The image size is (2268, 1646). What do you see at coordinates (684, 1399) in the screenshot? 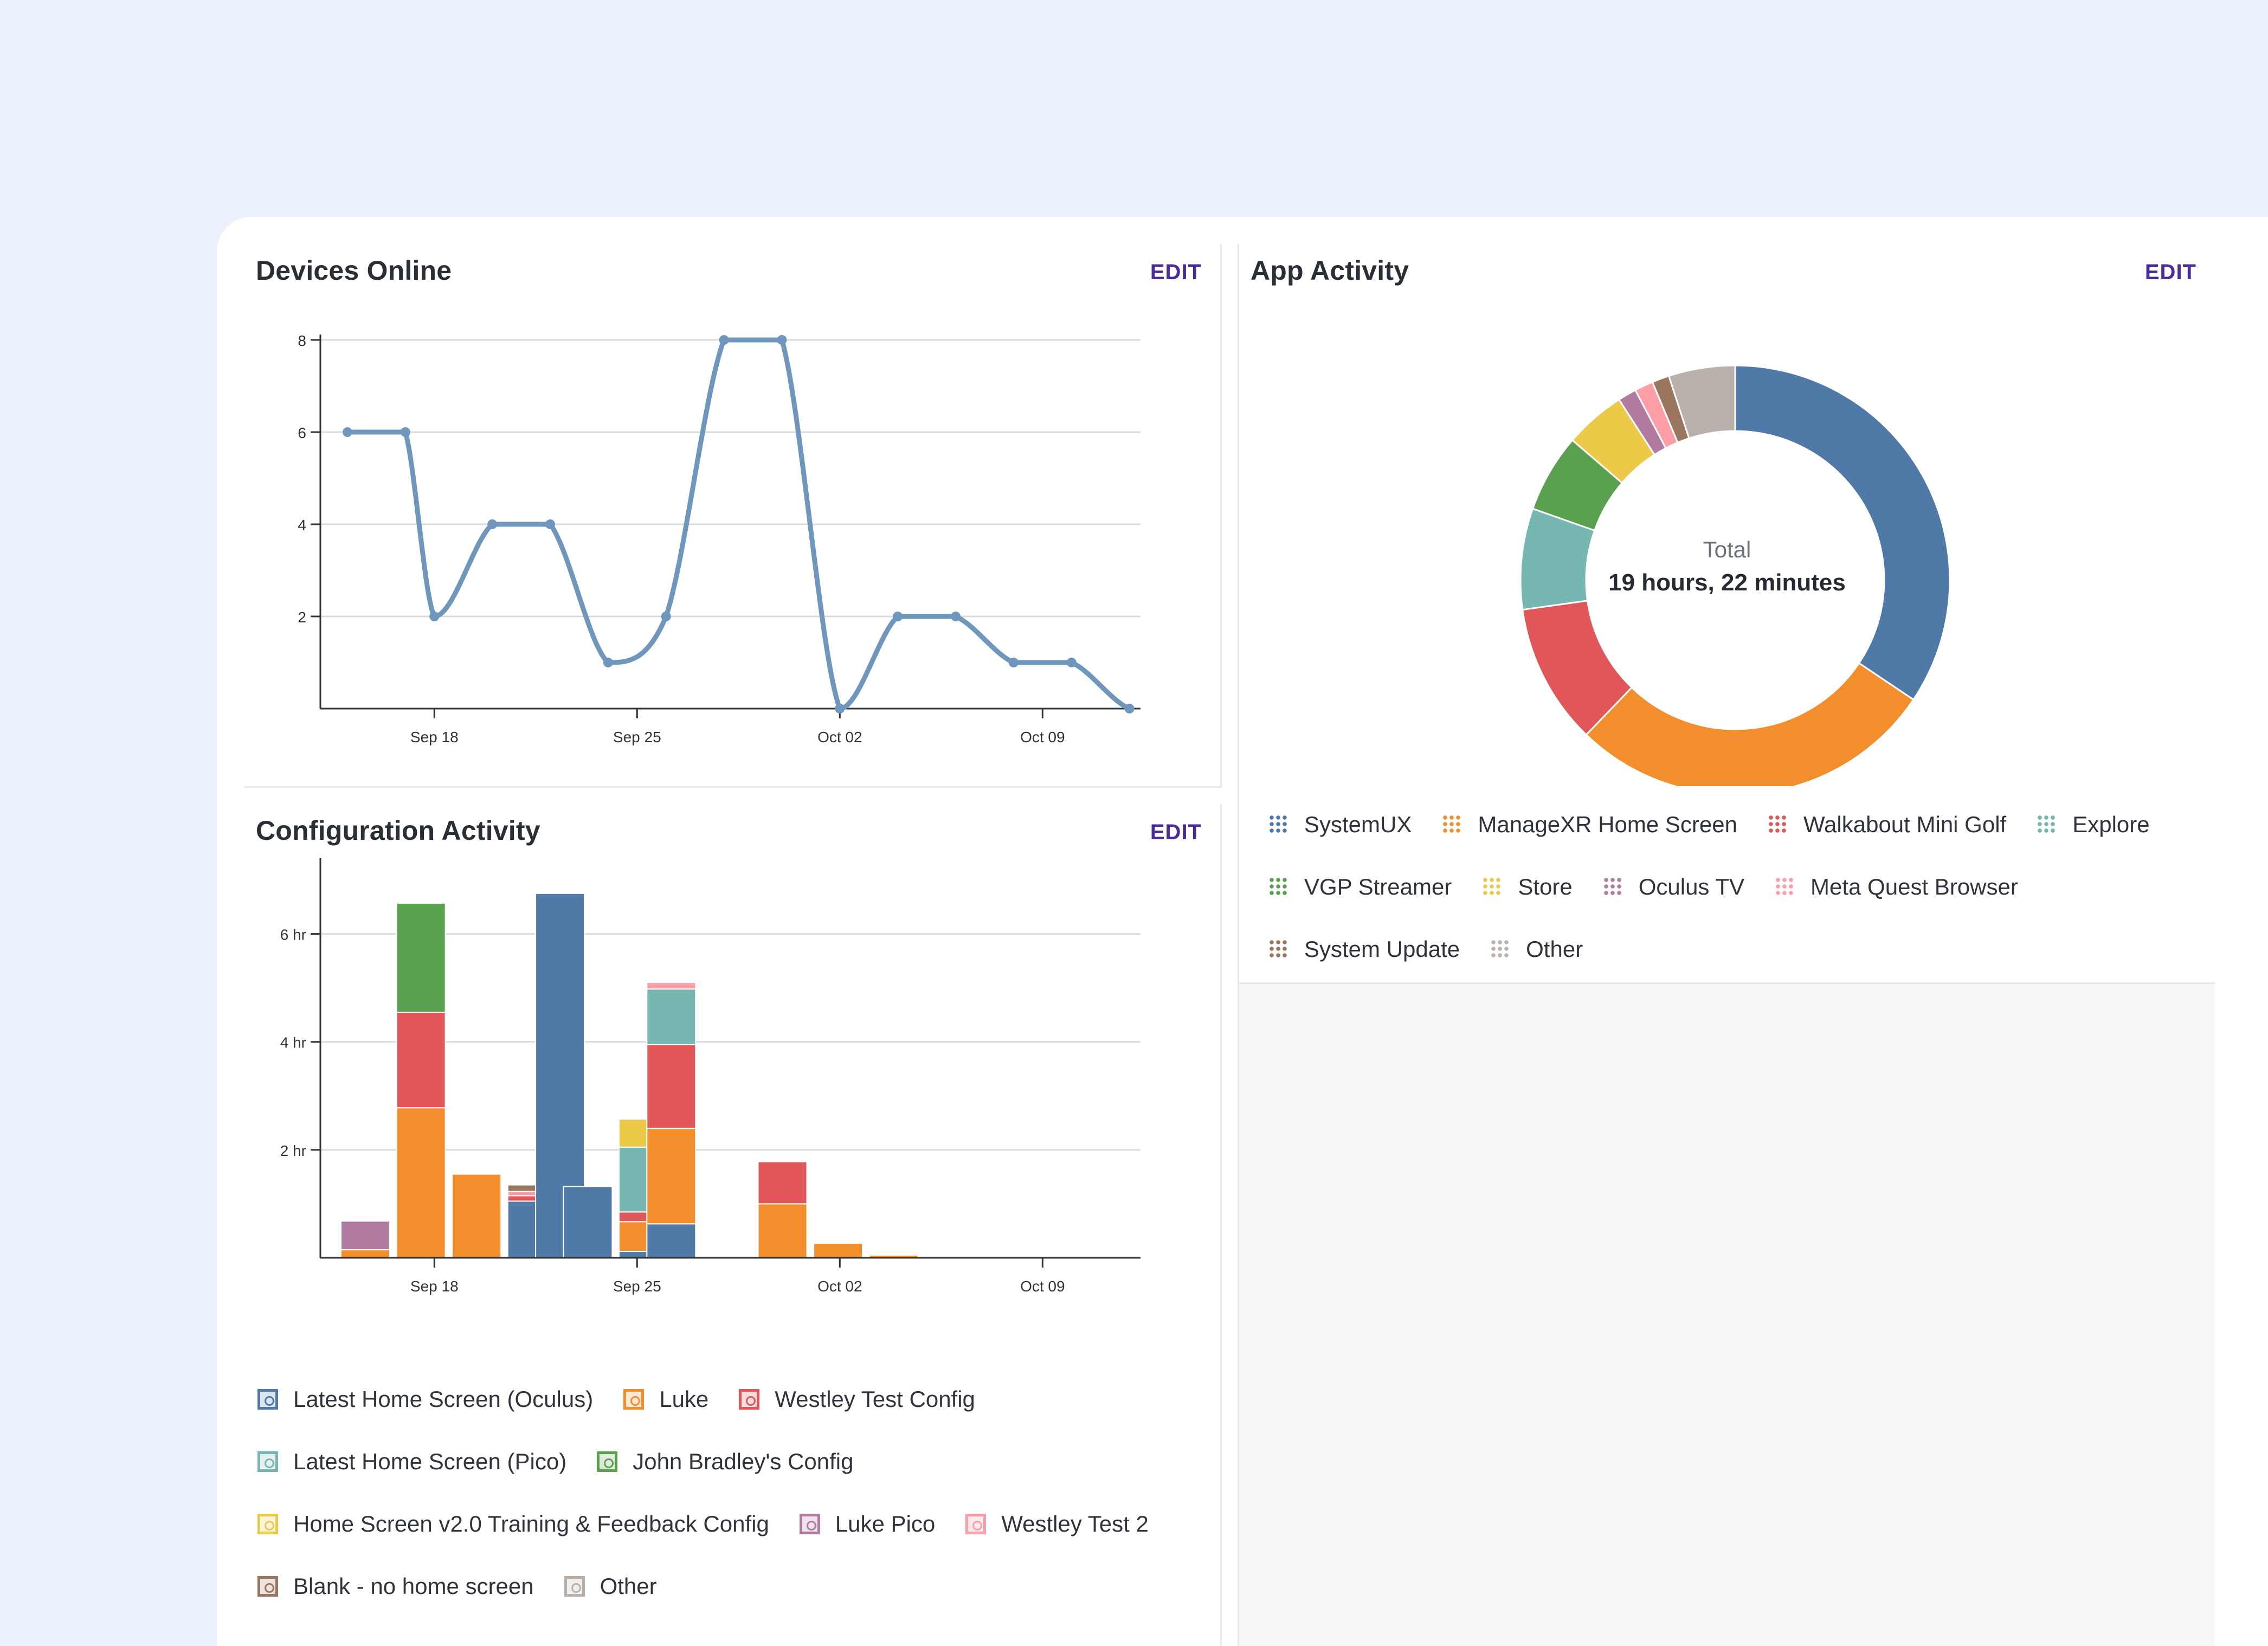
I see `legend-label: Luke` at bounding box center [684, 1399].